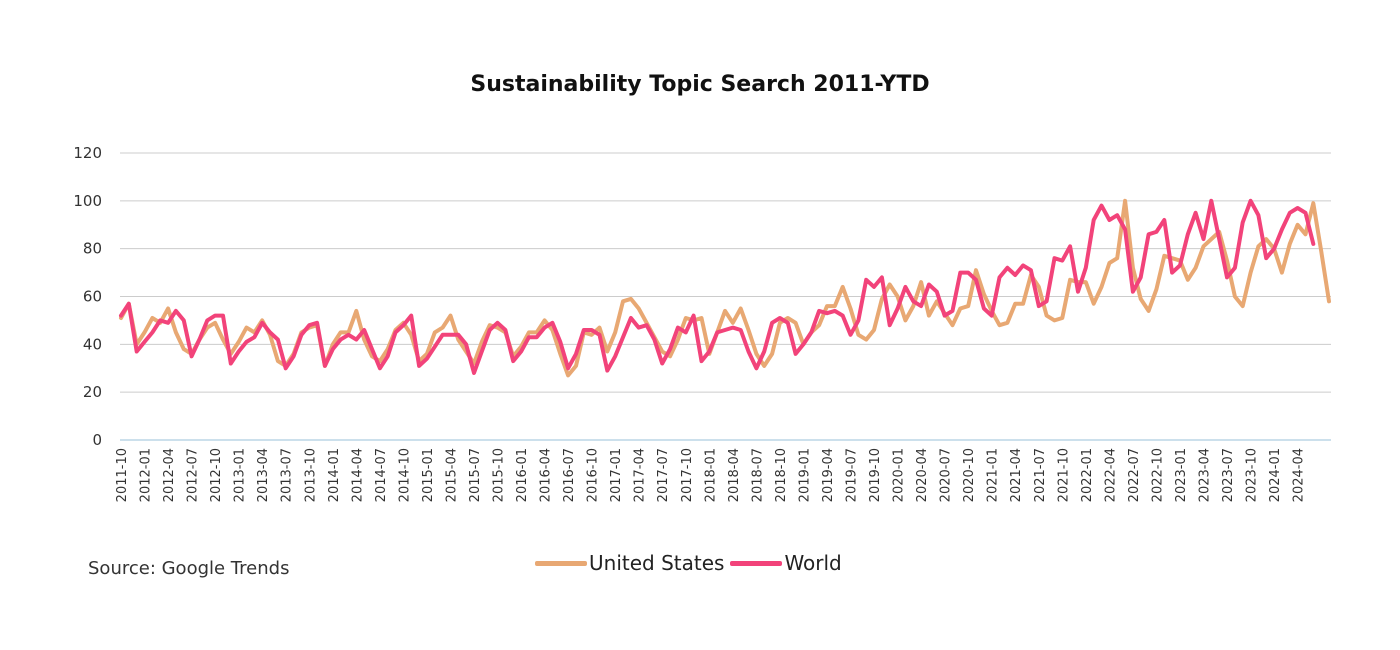  Describe the element at coordinates (616, 475) in the screenshot. I see `x-tick-label: 2017-01` at that location.